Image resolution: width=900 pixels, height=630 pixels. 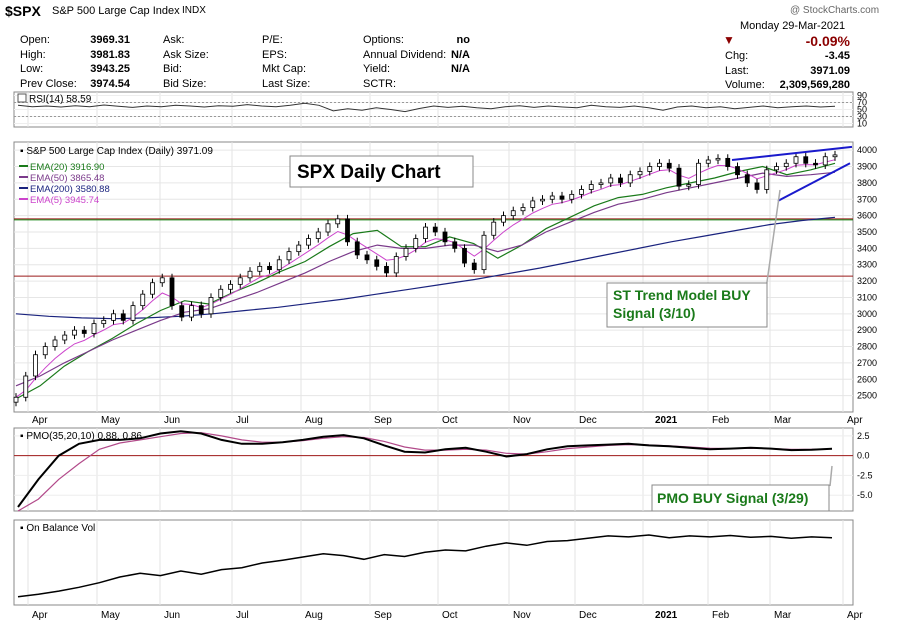 What do you see at coordinates (40, 615) in the screenshot?
I see `obv-x-label-0: Apr` at bounding box center [40, 615].